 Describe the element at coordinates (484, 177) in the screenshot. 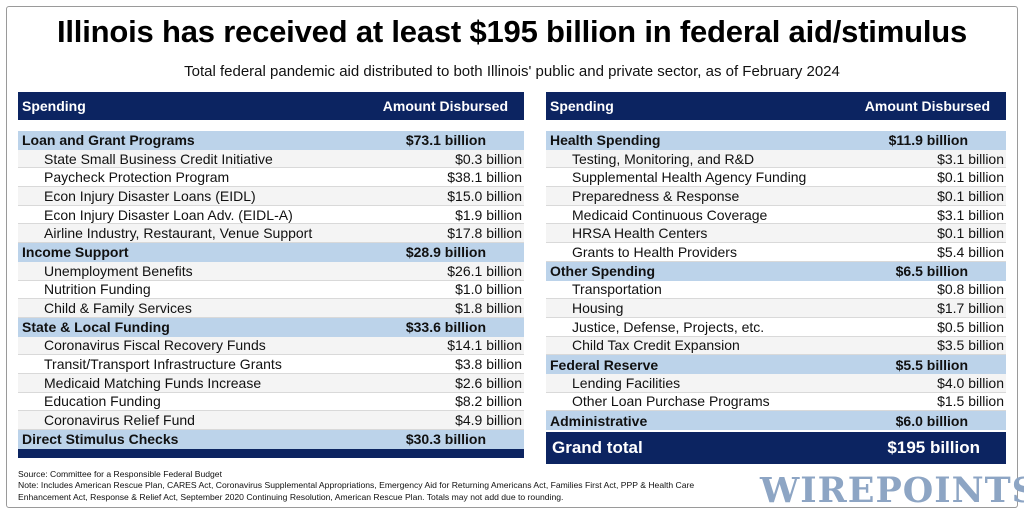

I see `line-item-amount: $38.1 billion` at that location.